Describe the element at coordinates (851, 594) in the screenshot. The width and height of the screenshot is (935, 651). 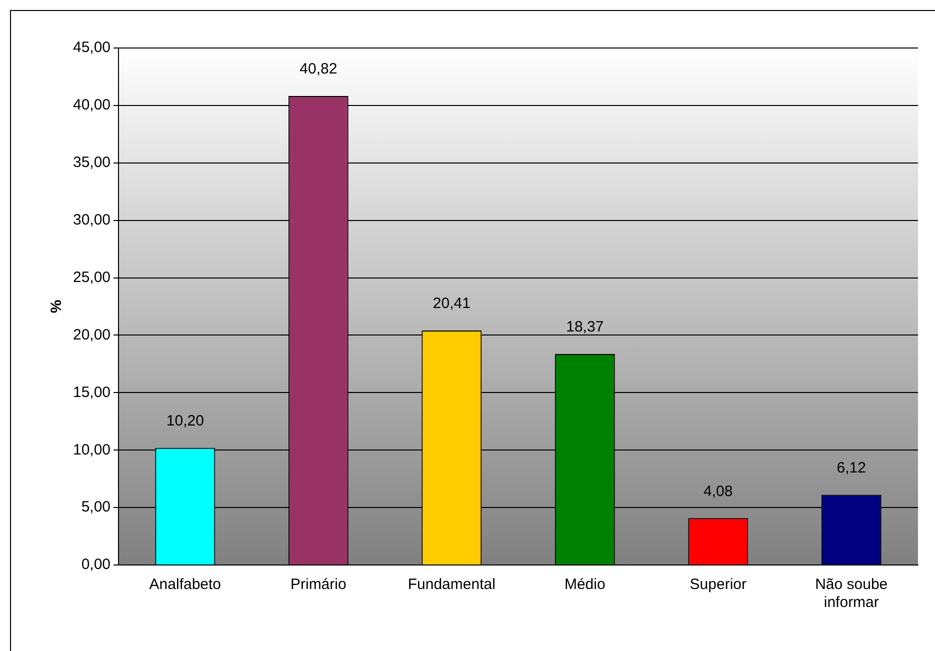
I see `x-tick-label: Não soube informar` at that location.